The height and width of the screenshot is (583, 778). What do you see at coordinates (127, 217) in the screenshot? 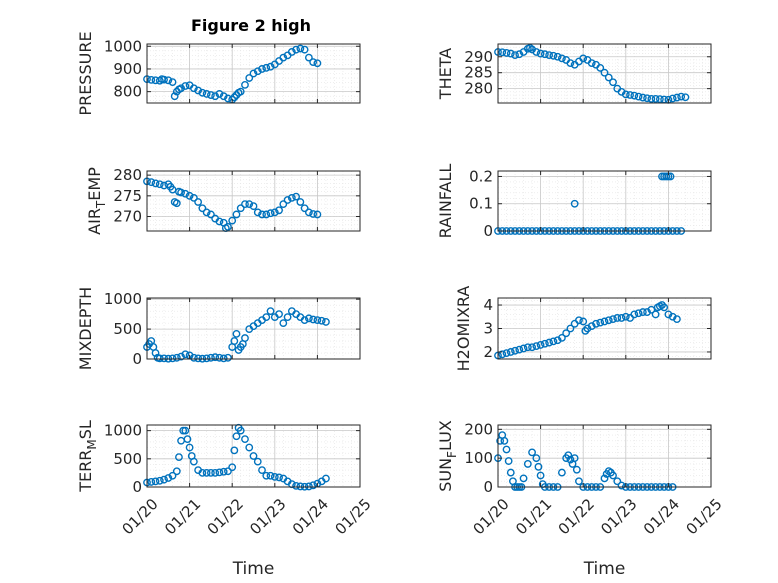
I see `y-tick-label: 270` at bounding box center [127, 217].